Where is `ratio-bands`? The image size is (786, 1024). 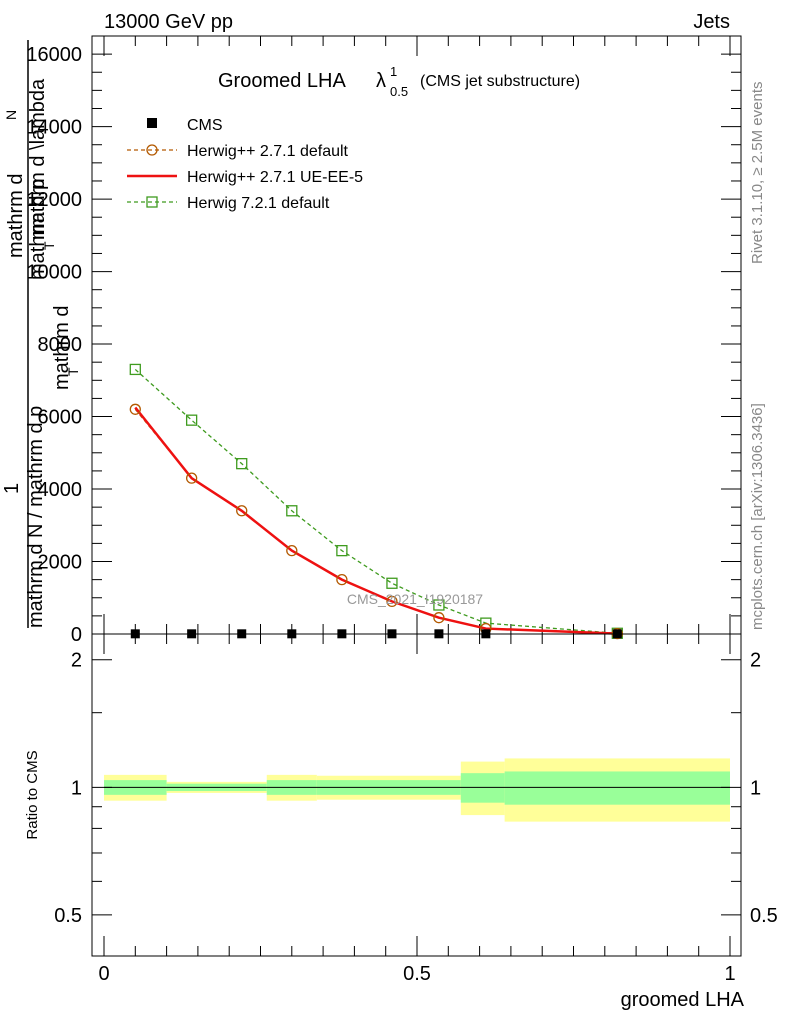 ratio-bands is located at coordinates (417, 790).